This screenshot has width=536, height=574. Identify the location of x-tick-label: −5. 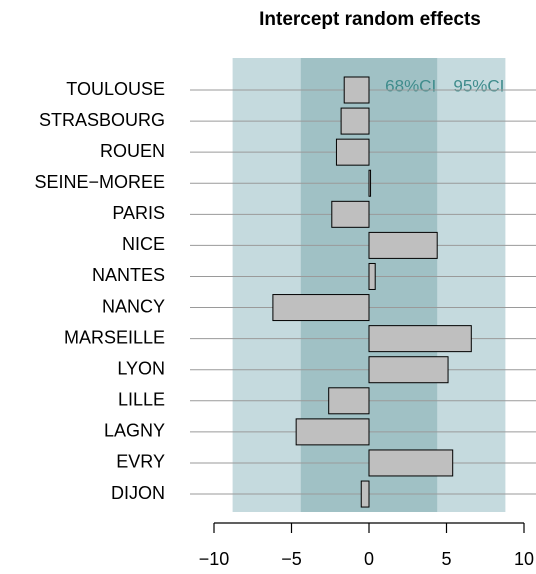
(291, 559).